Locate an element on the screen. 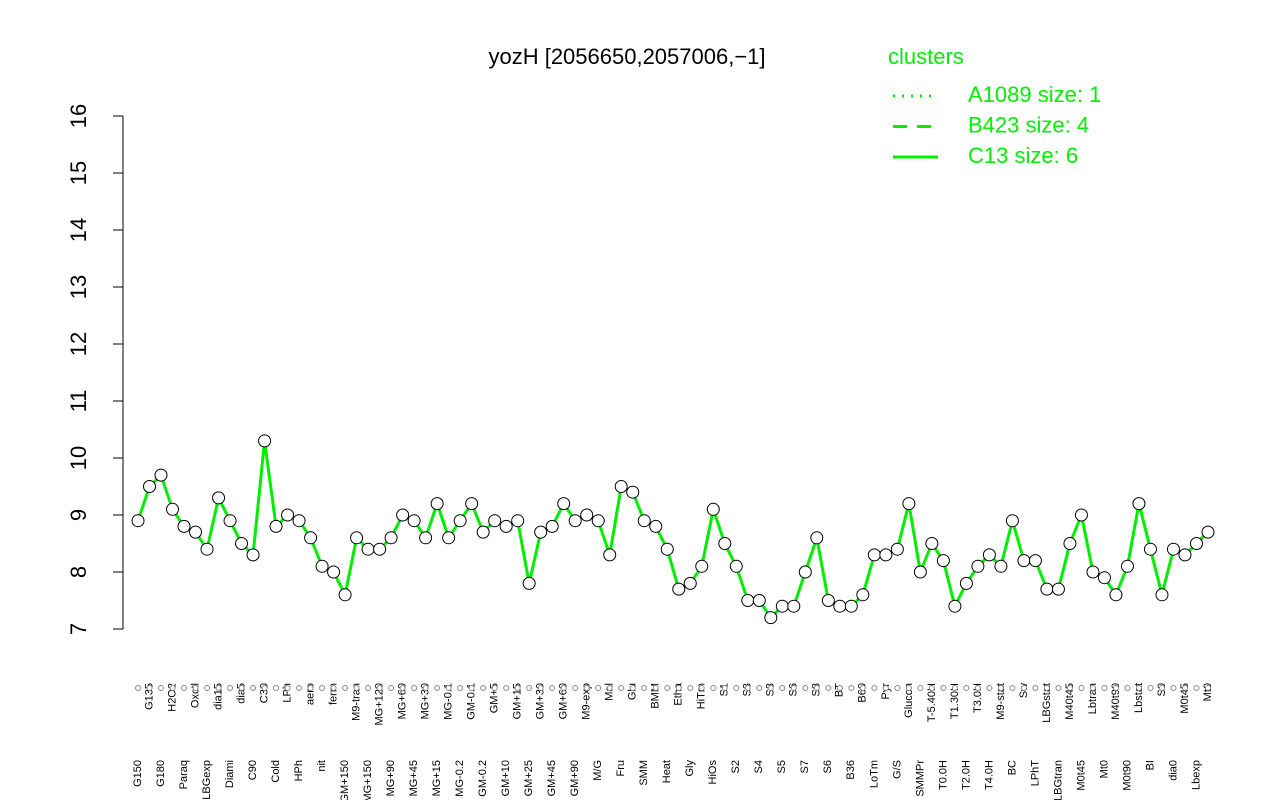  x-tick-label: M9-stat is located at coordinates (1001, 701).